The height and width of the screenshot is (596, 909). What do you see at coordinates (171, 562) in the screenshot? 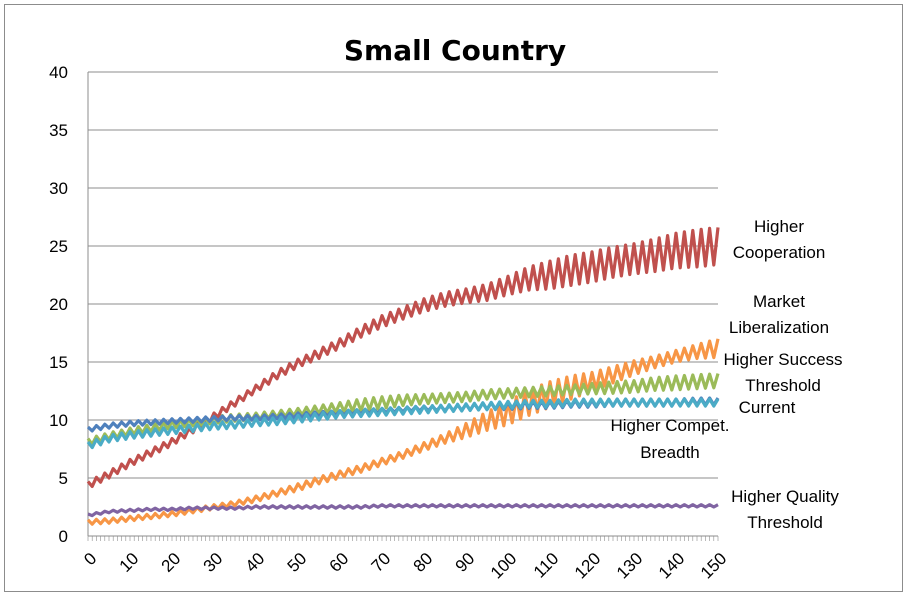
I see `x-tick-label: 20` at bounding box center [171, 562].